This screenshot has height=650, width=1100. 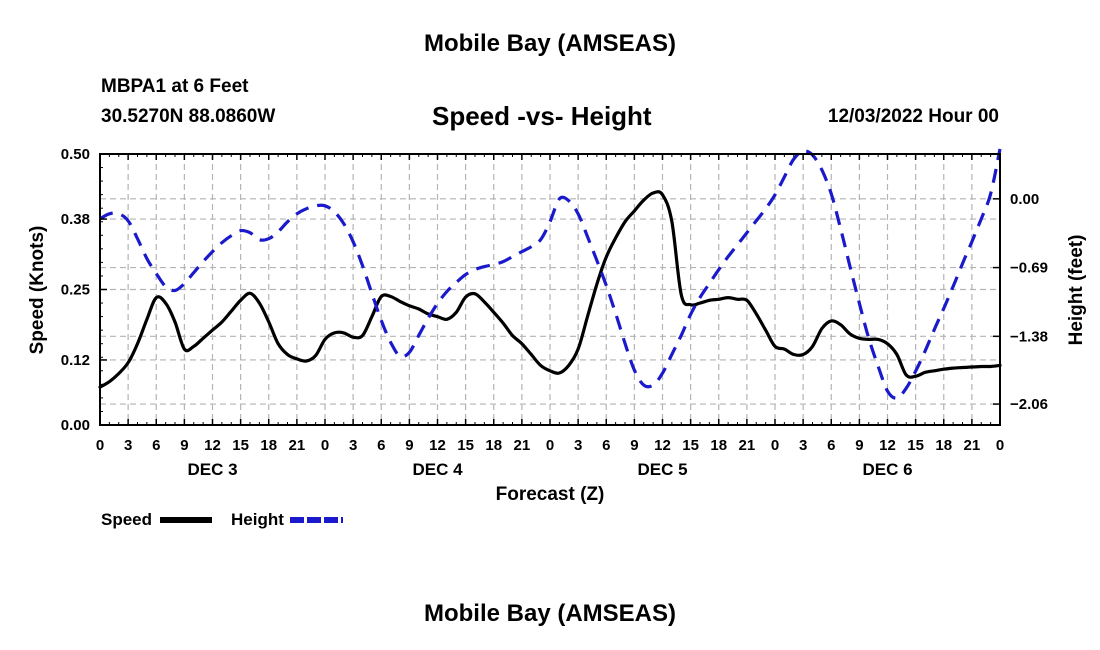 What do you see at coordinates (1029, 336) in the screenshot?
I see `y2-tick-label: −1.38` at bounding box center [1029, 336].